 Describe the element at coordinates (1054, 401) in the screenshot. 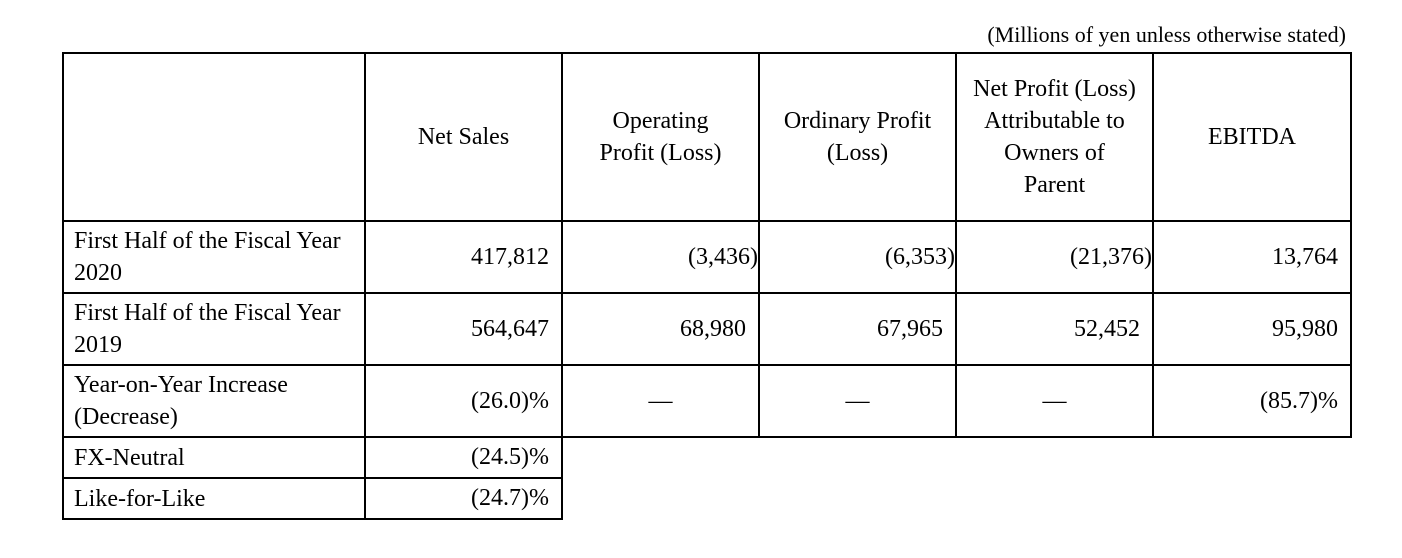

I see `net-profit-cell: —` at that location.